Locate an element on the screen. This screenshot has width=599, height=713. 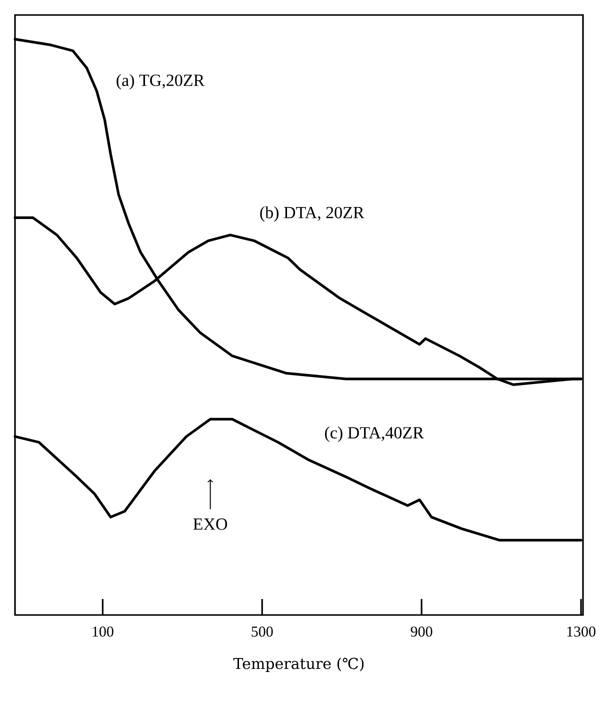
x-tick-label: 500 is located at coordinates (262, 631).